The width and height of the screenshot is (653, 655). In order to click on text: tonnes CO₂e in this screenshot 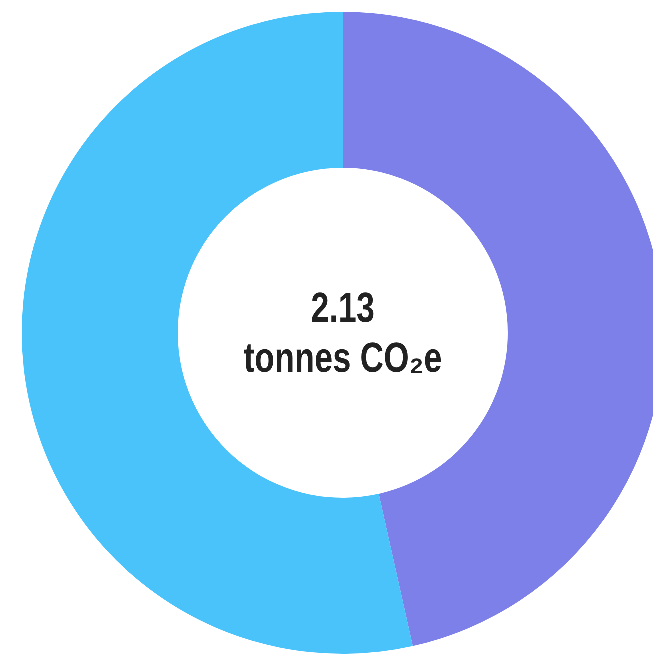, I will do `click(343, 357)`.